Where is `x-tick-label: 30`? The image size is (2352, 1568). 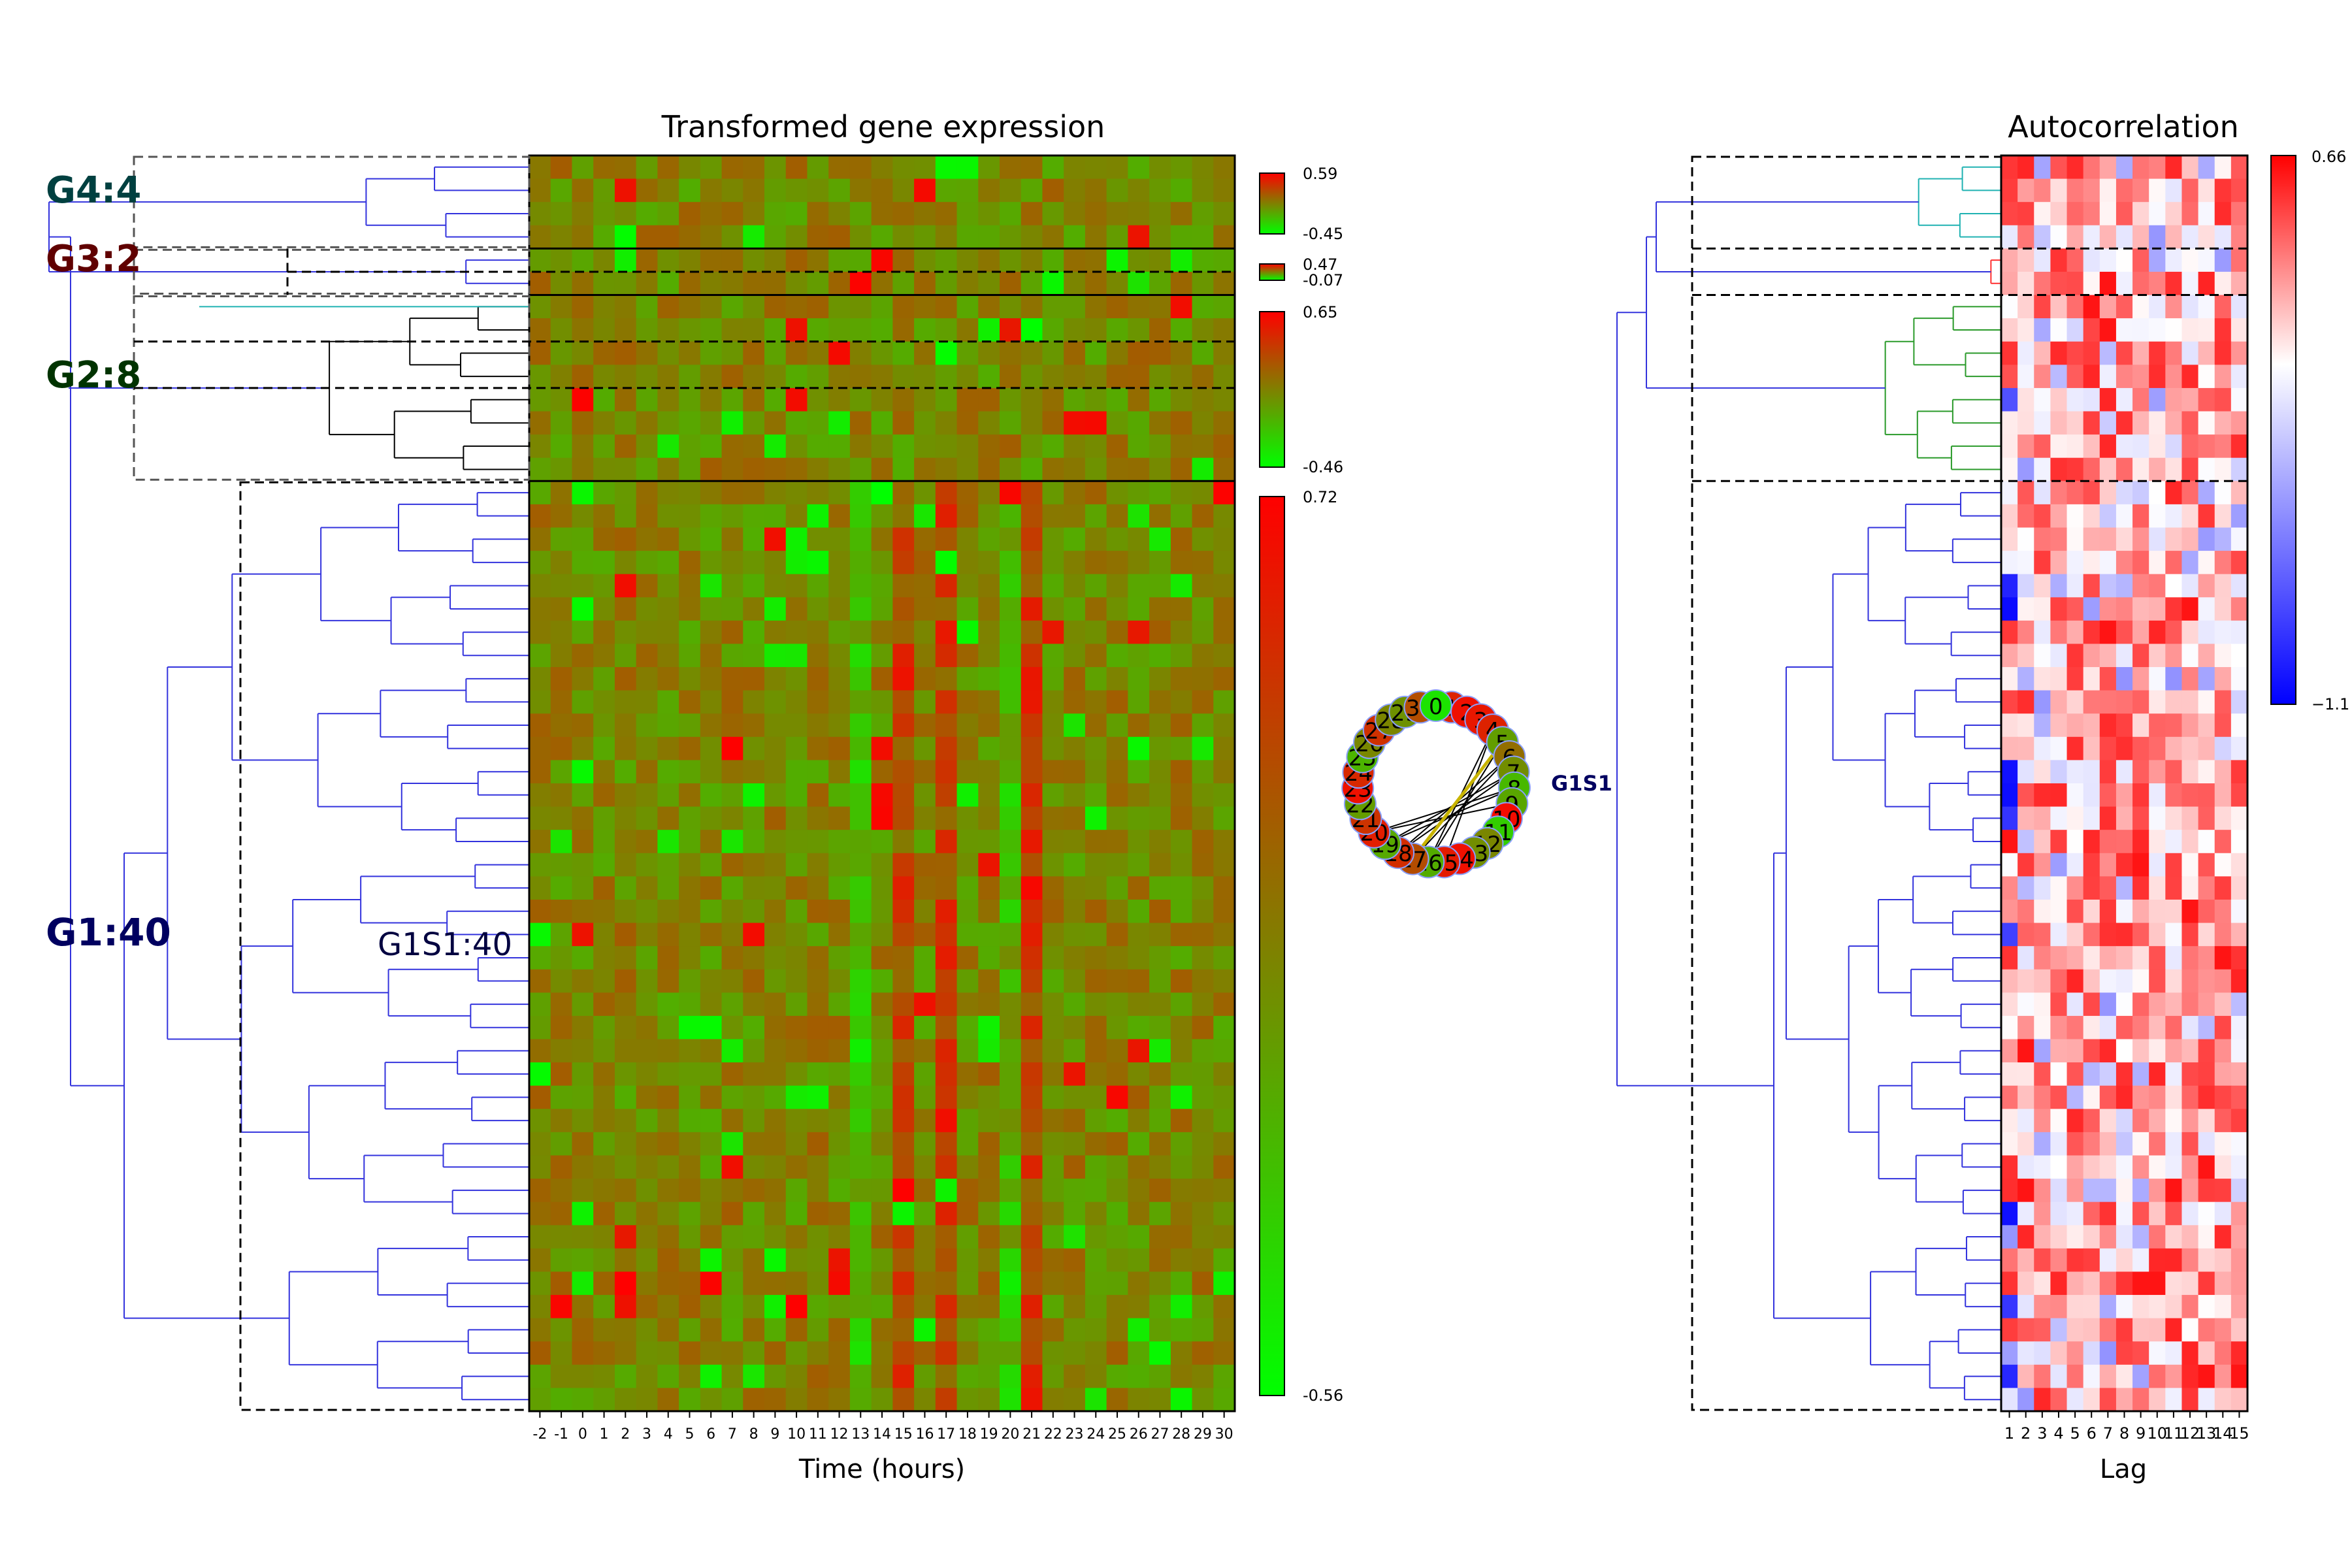
x-tick-label: 30 is located at coordinates (1224, 1434).